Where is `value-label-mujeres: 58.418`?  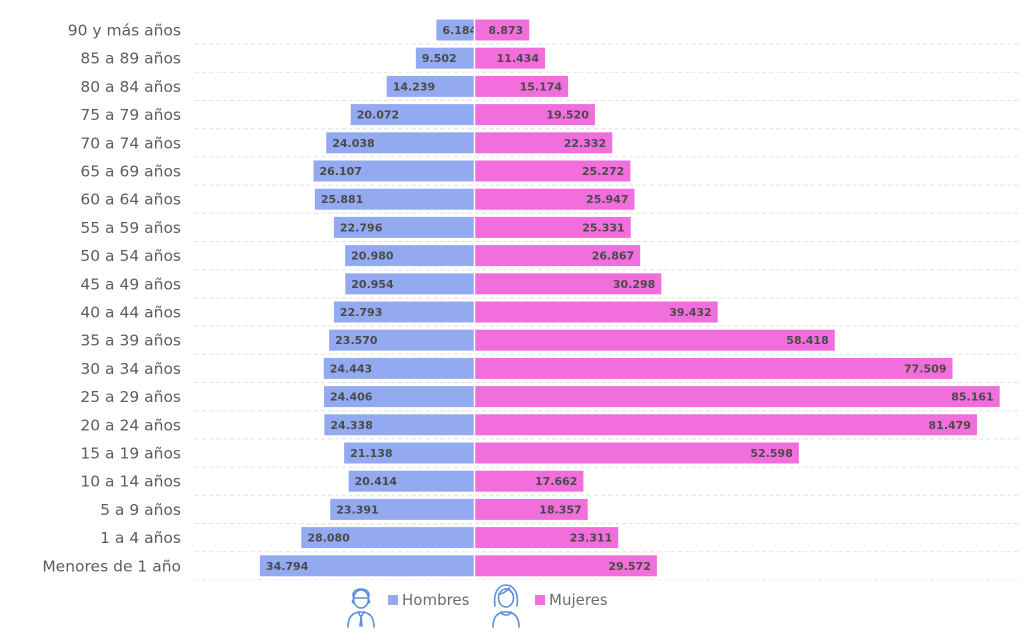 value-label-mujeres: 58.418 is located at coordinates (807, 340).